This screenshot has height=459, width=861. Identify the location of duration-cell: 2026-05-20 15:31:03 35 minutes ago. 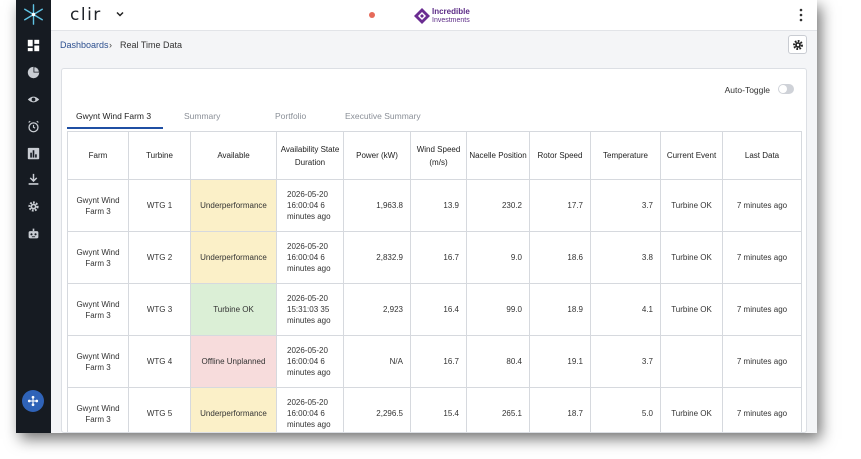
(310, 309).